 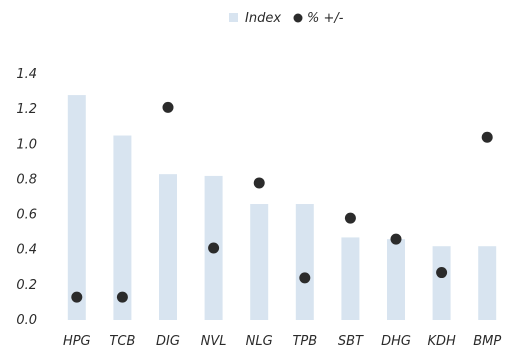 I want to click on legend-label-pct: % +/-, so click(x=325, y=18).